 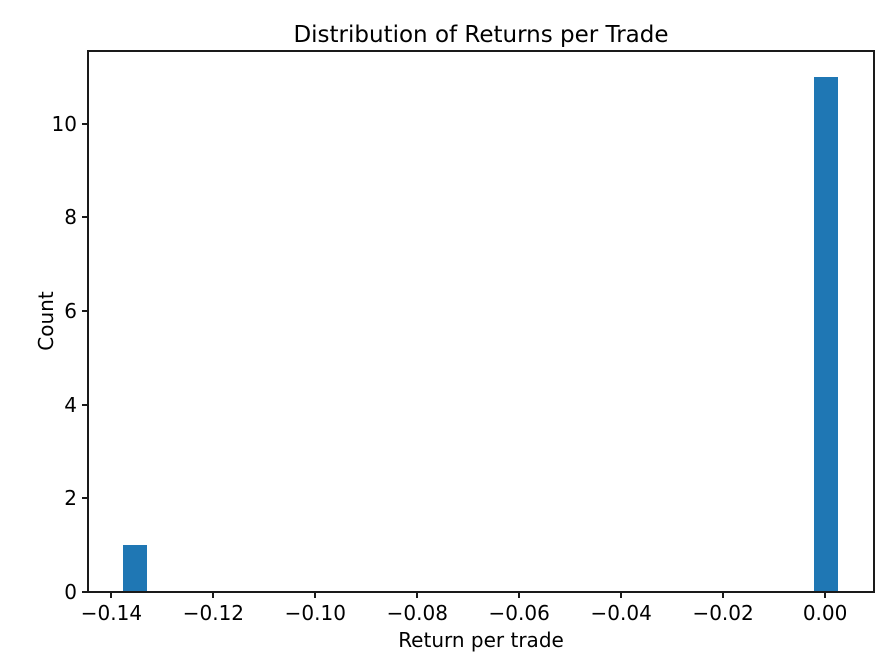 What do you see at coordinates (825, 613) in the screenshot?
I see `x-tick-label: 0.00` at bounding box center [825, 613].